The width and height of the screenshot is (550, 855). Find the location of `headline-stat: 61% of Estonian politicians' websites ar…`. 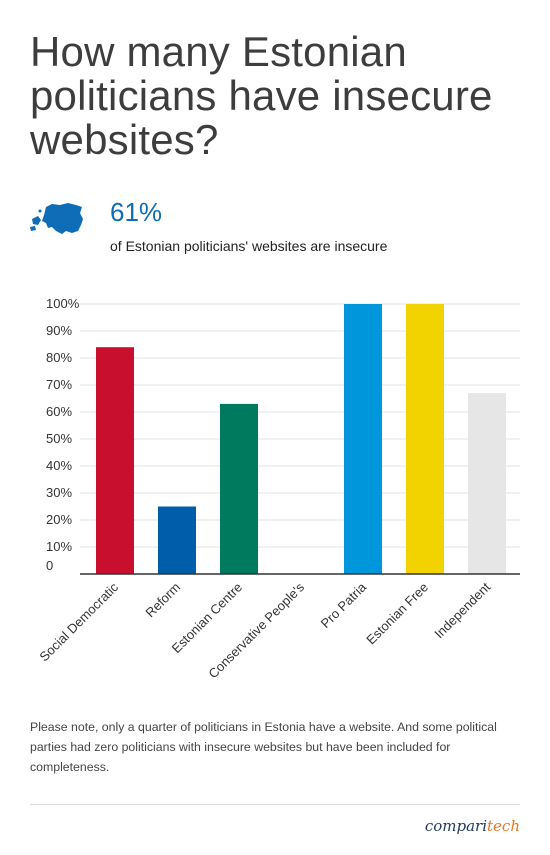

headline-stat: 61% of Estonian politicians' websites ar… is located at coordinates (276, 230).